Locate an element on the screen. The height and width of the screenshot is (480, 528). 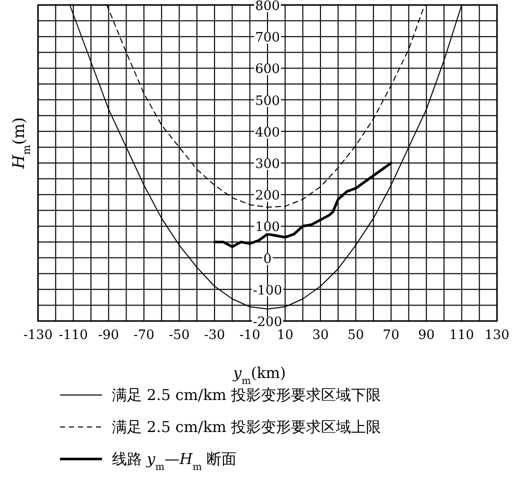
y-tick-label: -100 is located at coordinates (267, 290).